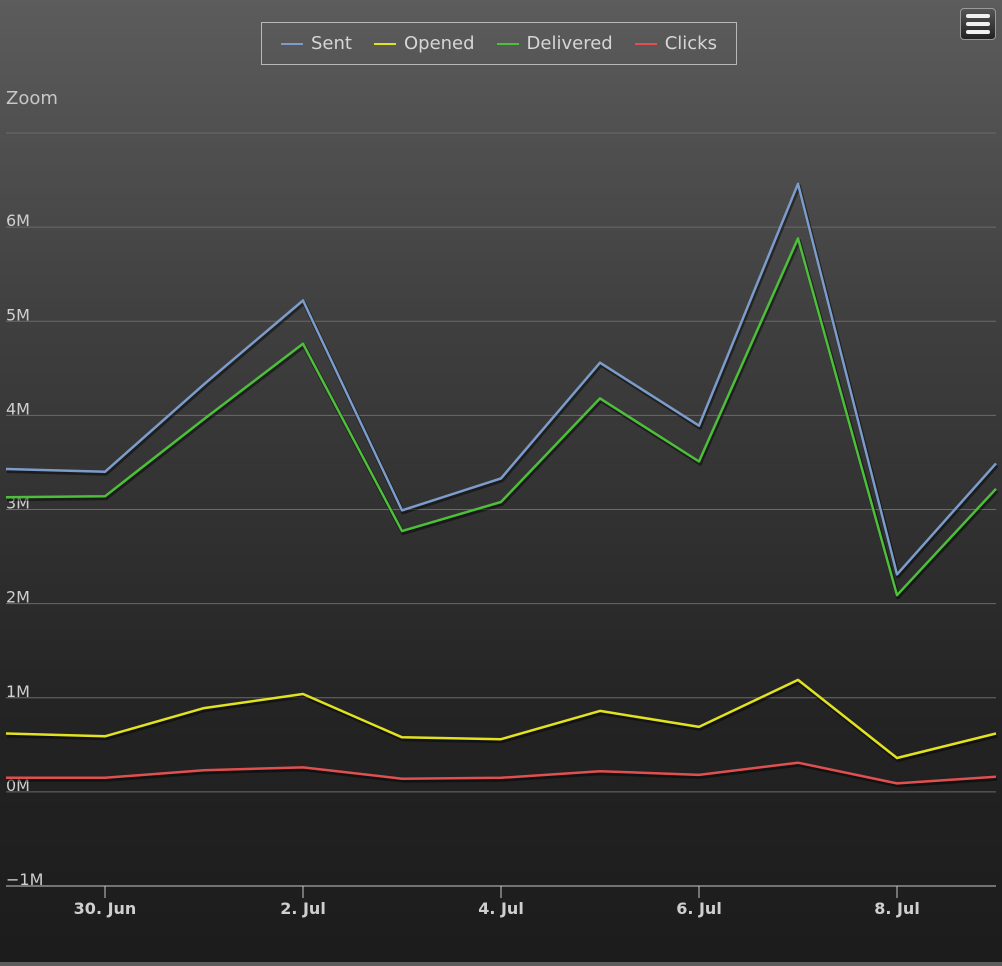  Describe the element at coordinates (501, 908) in the screenshot. I see `x-tick-label: 4. Jul` at that location.